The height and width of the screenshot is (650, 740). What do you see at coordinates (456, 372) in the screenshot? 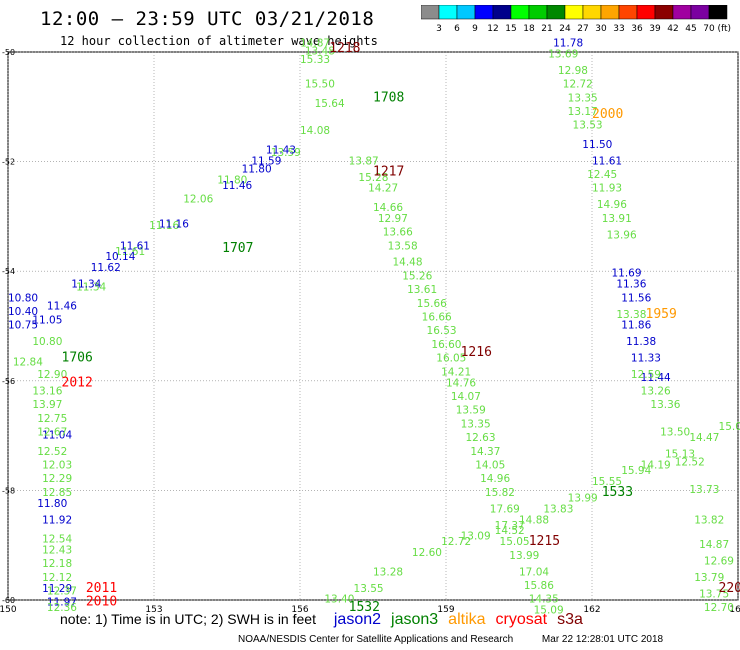
I see `data-point-label: 14.21` at bounding box center [456, 372].